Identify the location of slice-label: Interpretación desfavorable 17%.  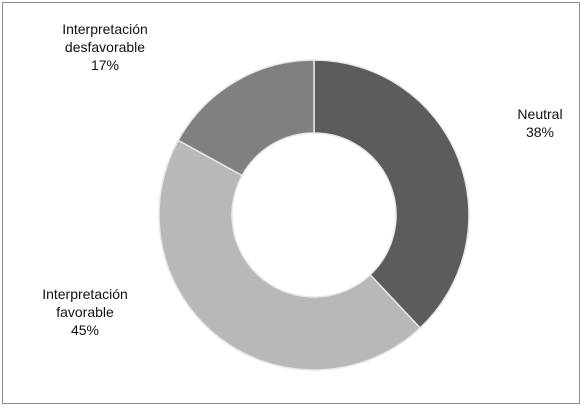
(105, 47).